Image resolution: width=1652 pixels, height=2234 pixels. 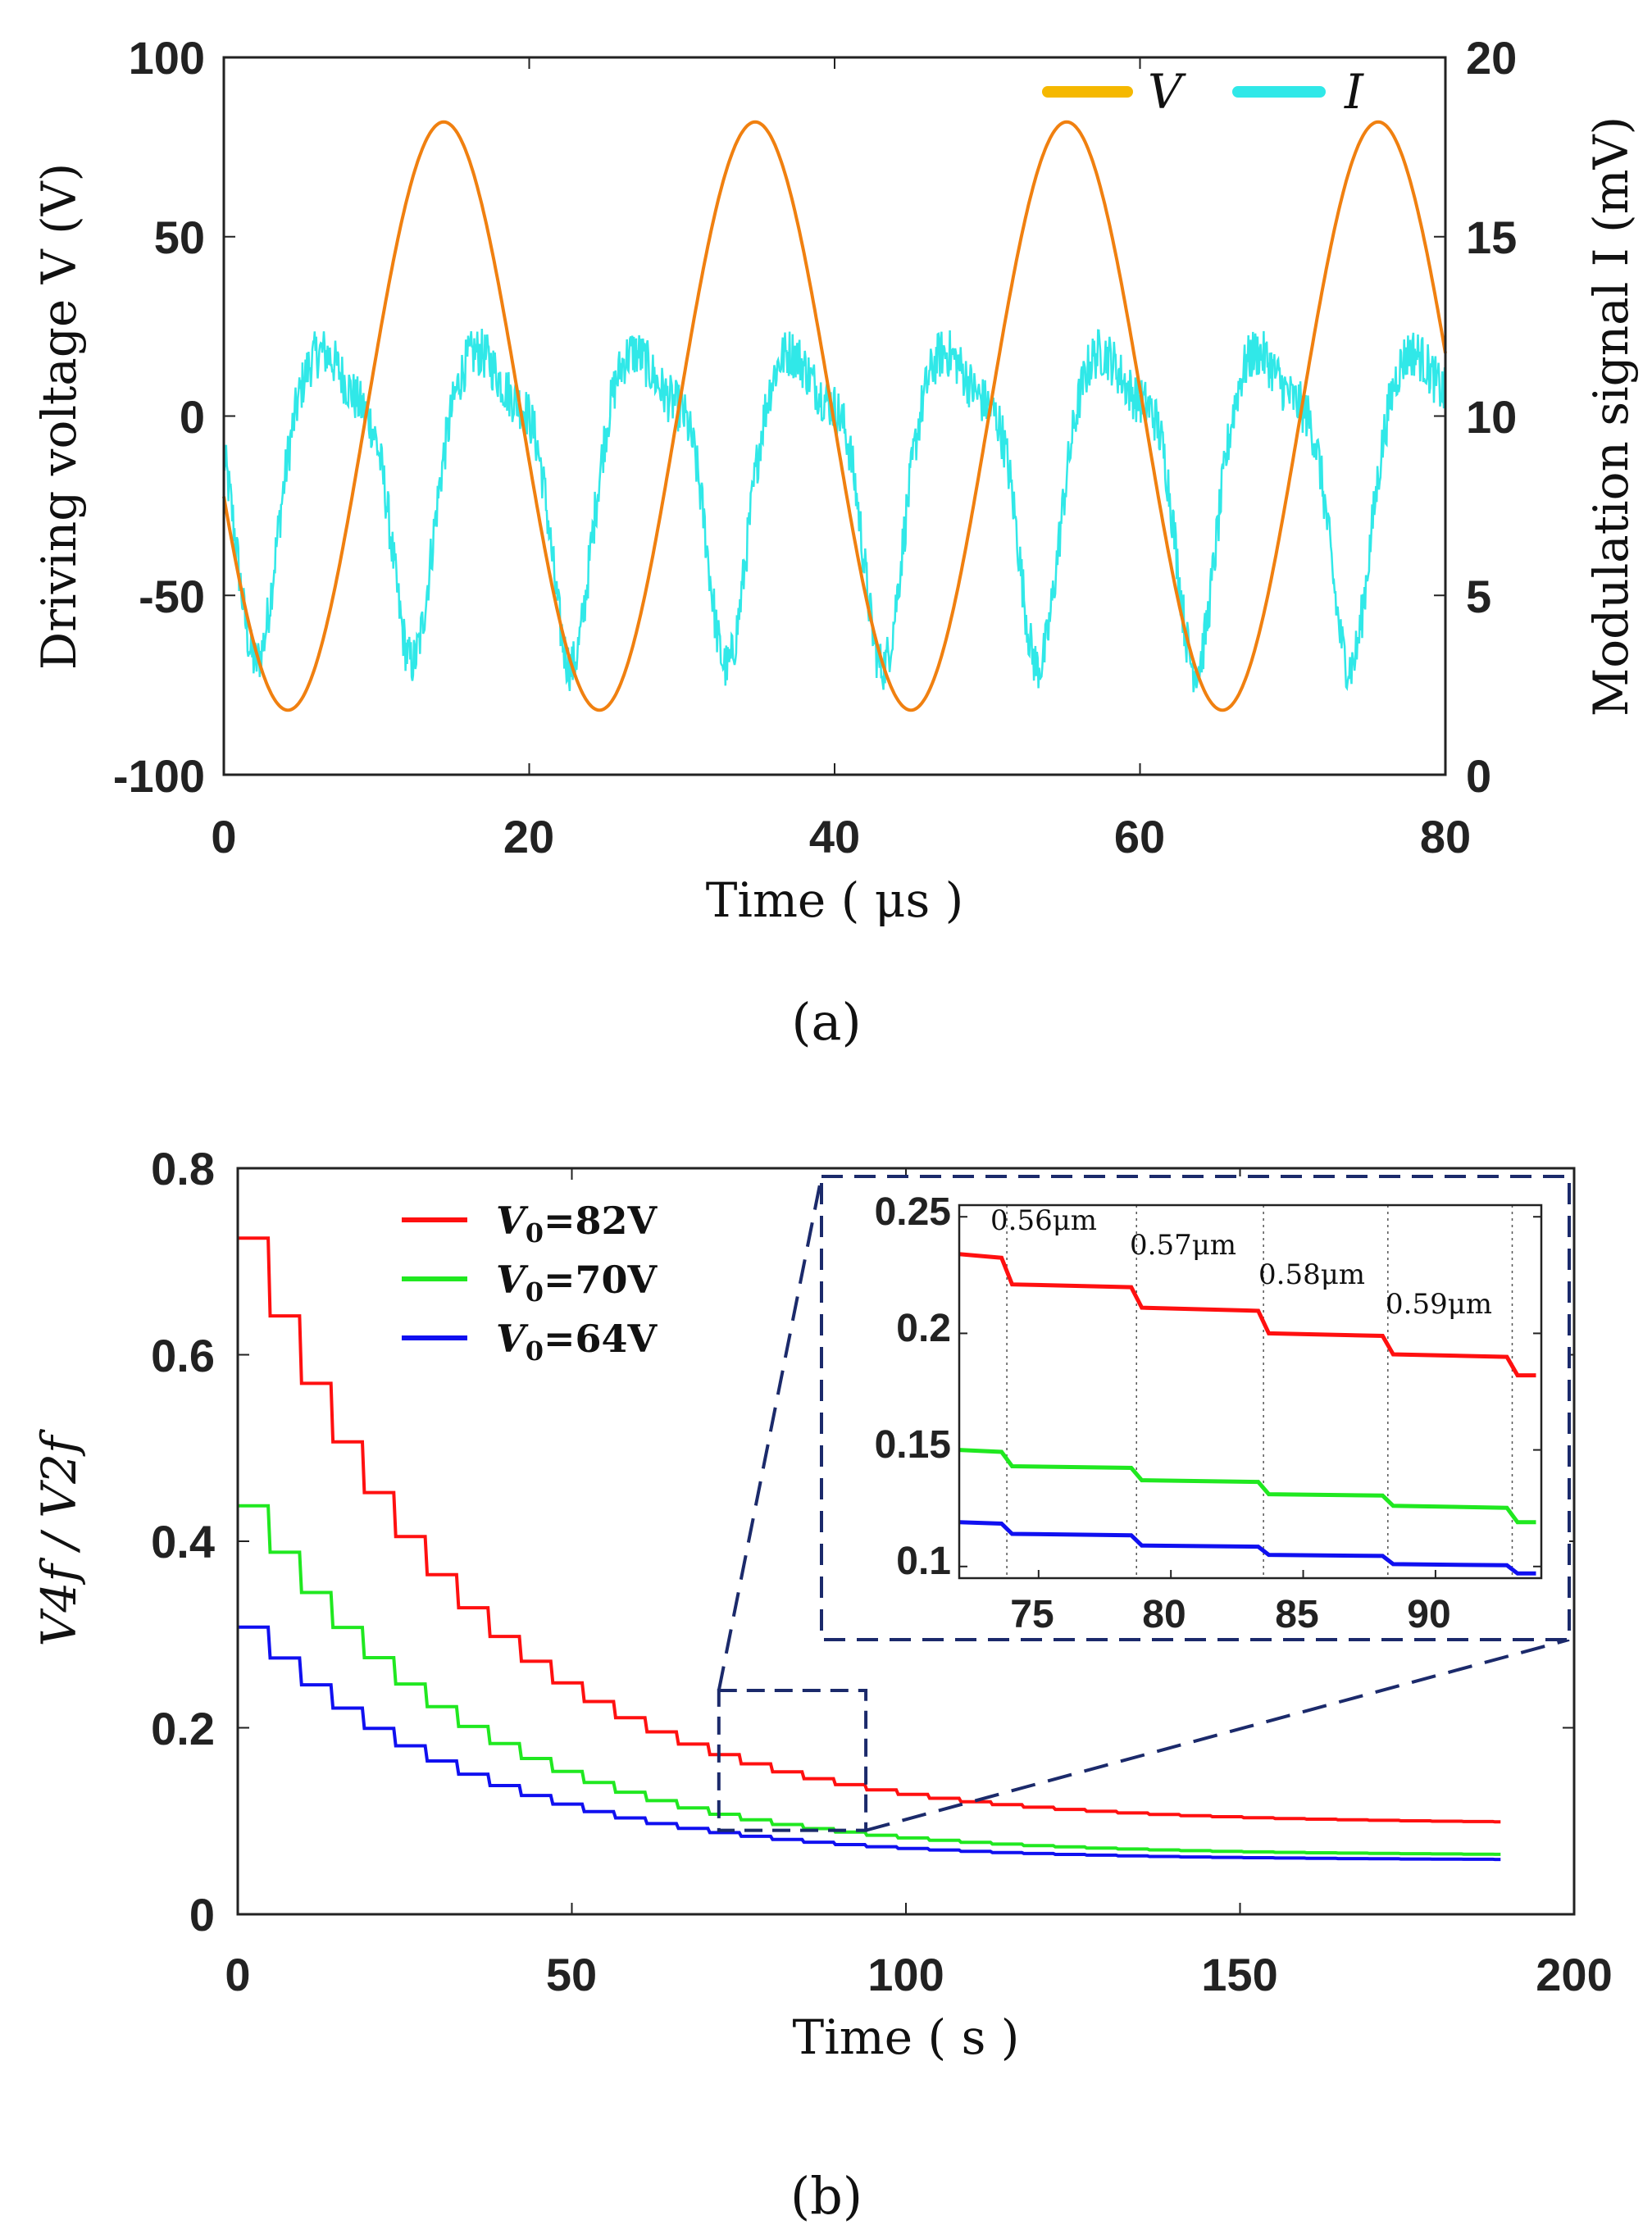 I want to click on b-xtick-4: 200, so click(x=1574, y=1975).